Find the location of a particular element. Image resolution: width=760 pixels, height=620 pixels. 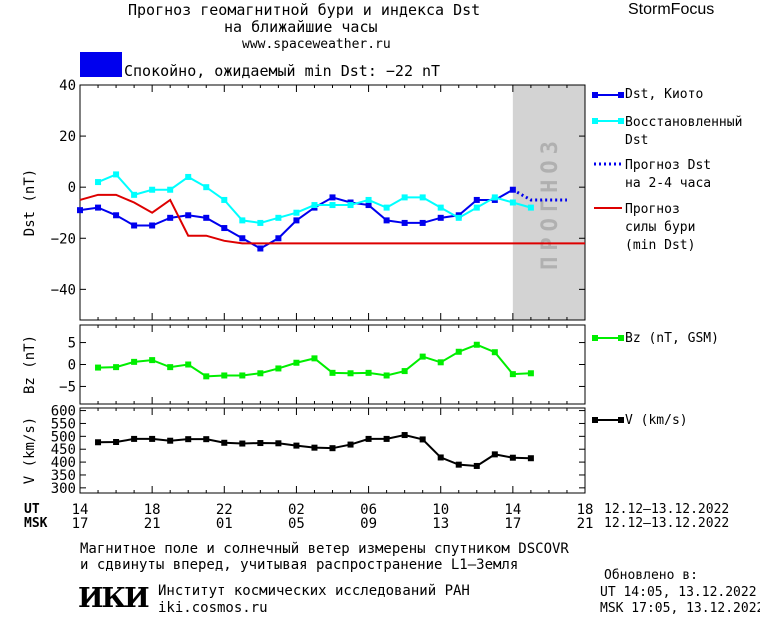

legend-v-label: V (km/s) is located at coordinates (656, 420).